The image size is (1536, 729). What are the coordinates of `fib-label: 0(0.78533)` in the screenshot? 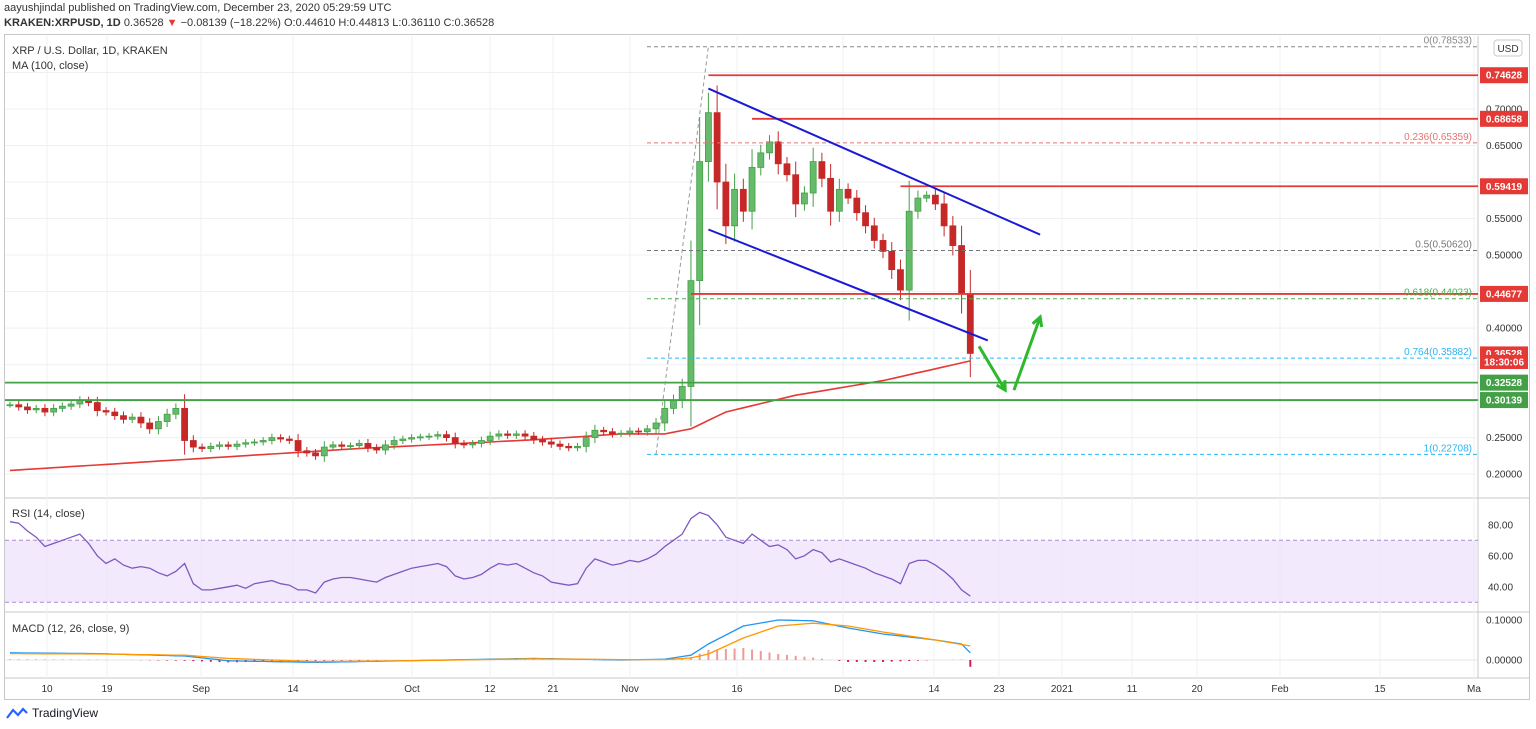 It's located at (1448, 41).